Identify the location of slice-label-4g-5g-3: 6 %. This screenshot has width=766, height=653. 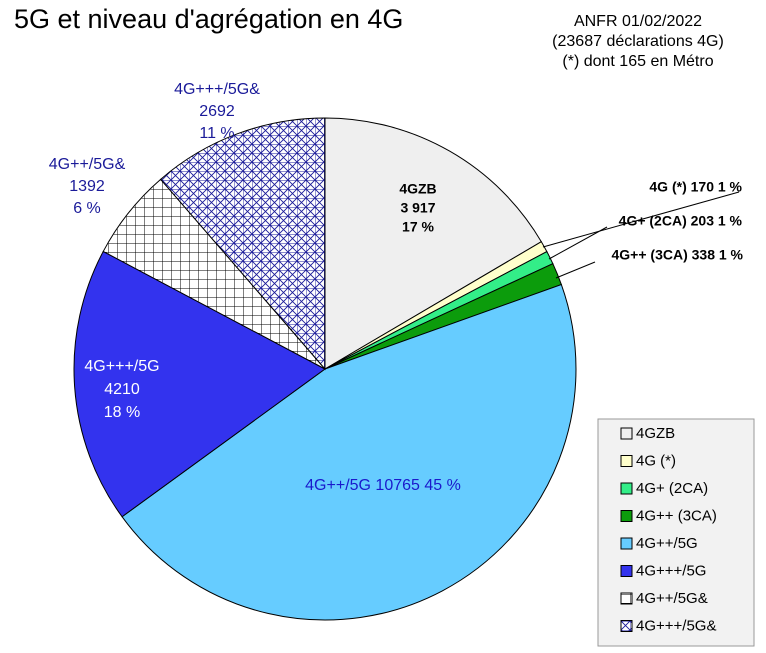
(87, 208).